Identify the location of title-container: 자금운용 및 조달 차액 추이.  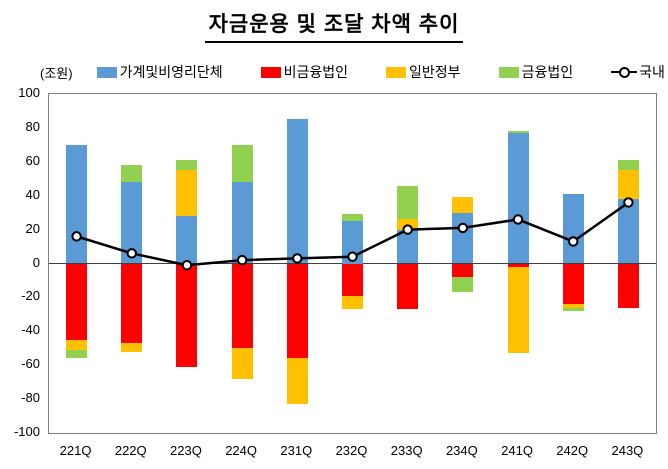
(334, 25).